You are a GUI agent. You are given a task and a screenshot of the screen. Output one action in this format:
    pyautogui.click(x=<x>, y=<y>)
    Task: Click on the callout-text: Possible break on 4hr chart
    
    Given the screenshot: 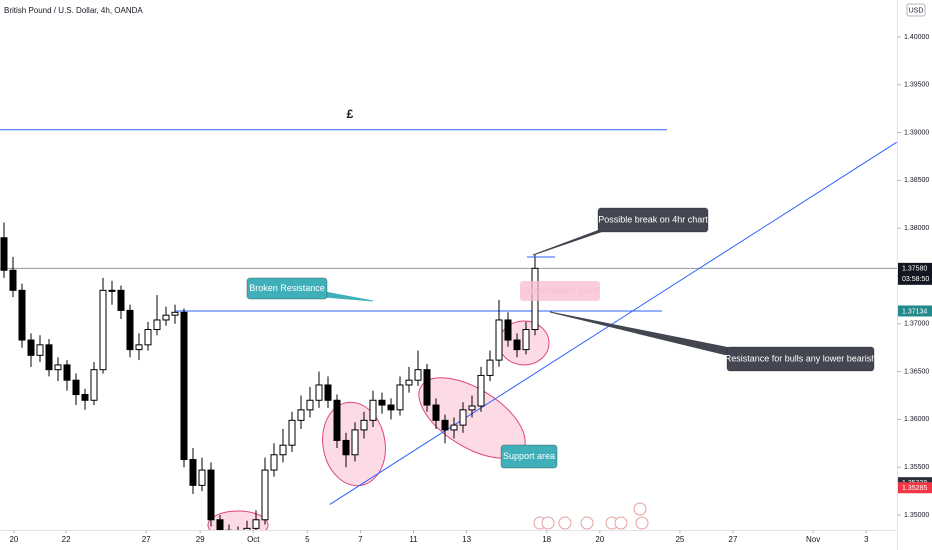 What is the action you would take?
    pyautogui.click(x=653, y=219)
    